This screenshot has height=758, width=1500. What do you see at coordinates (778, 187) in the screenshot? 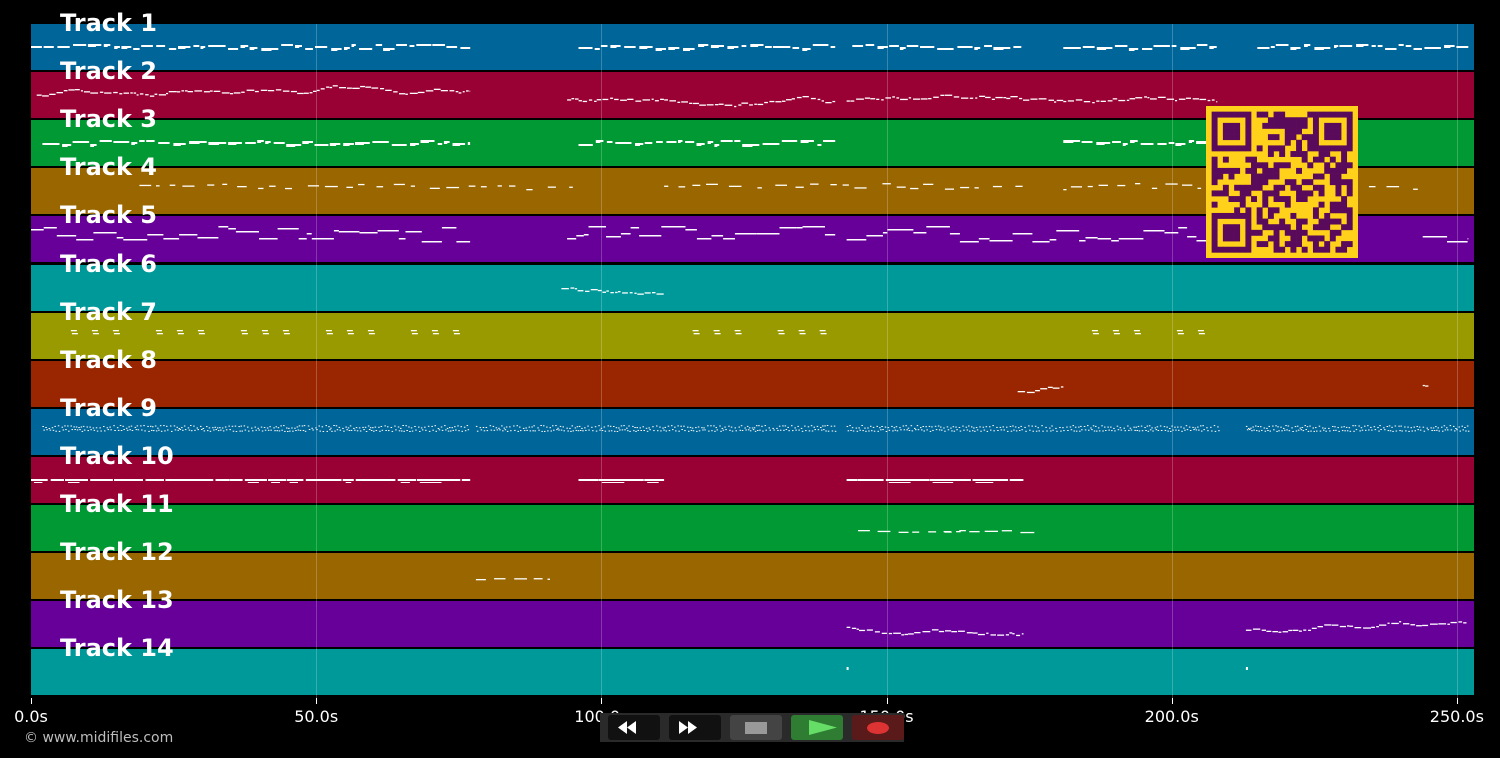
I see `track-notes` at bounding box center [778, 187].